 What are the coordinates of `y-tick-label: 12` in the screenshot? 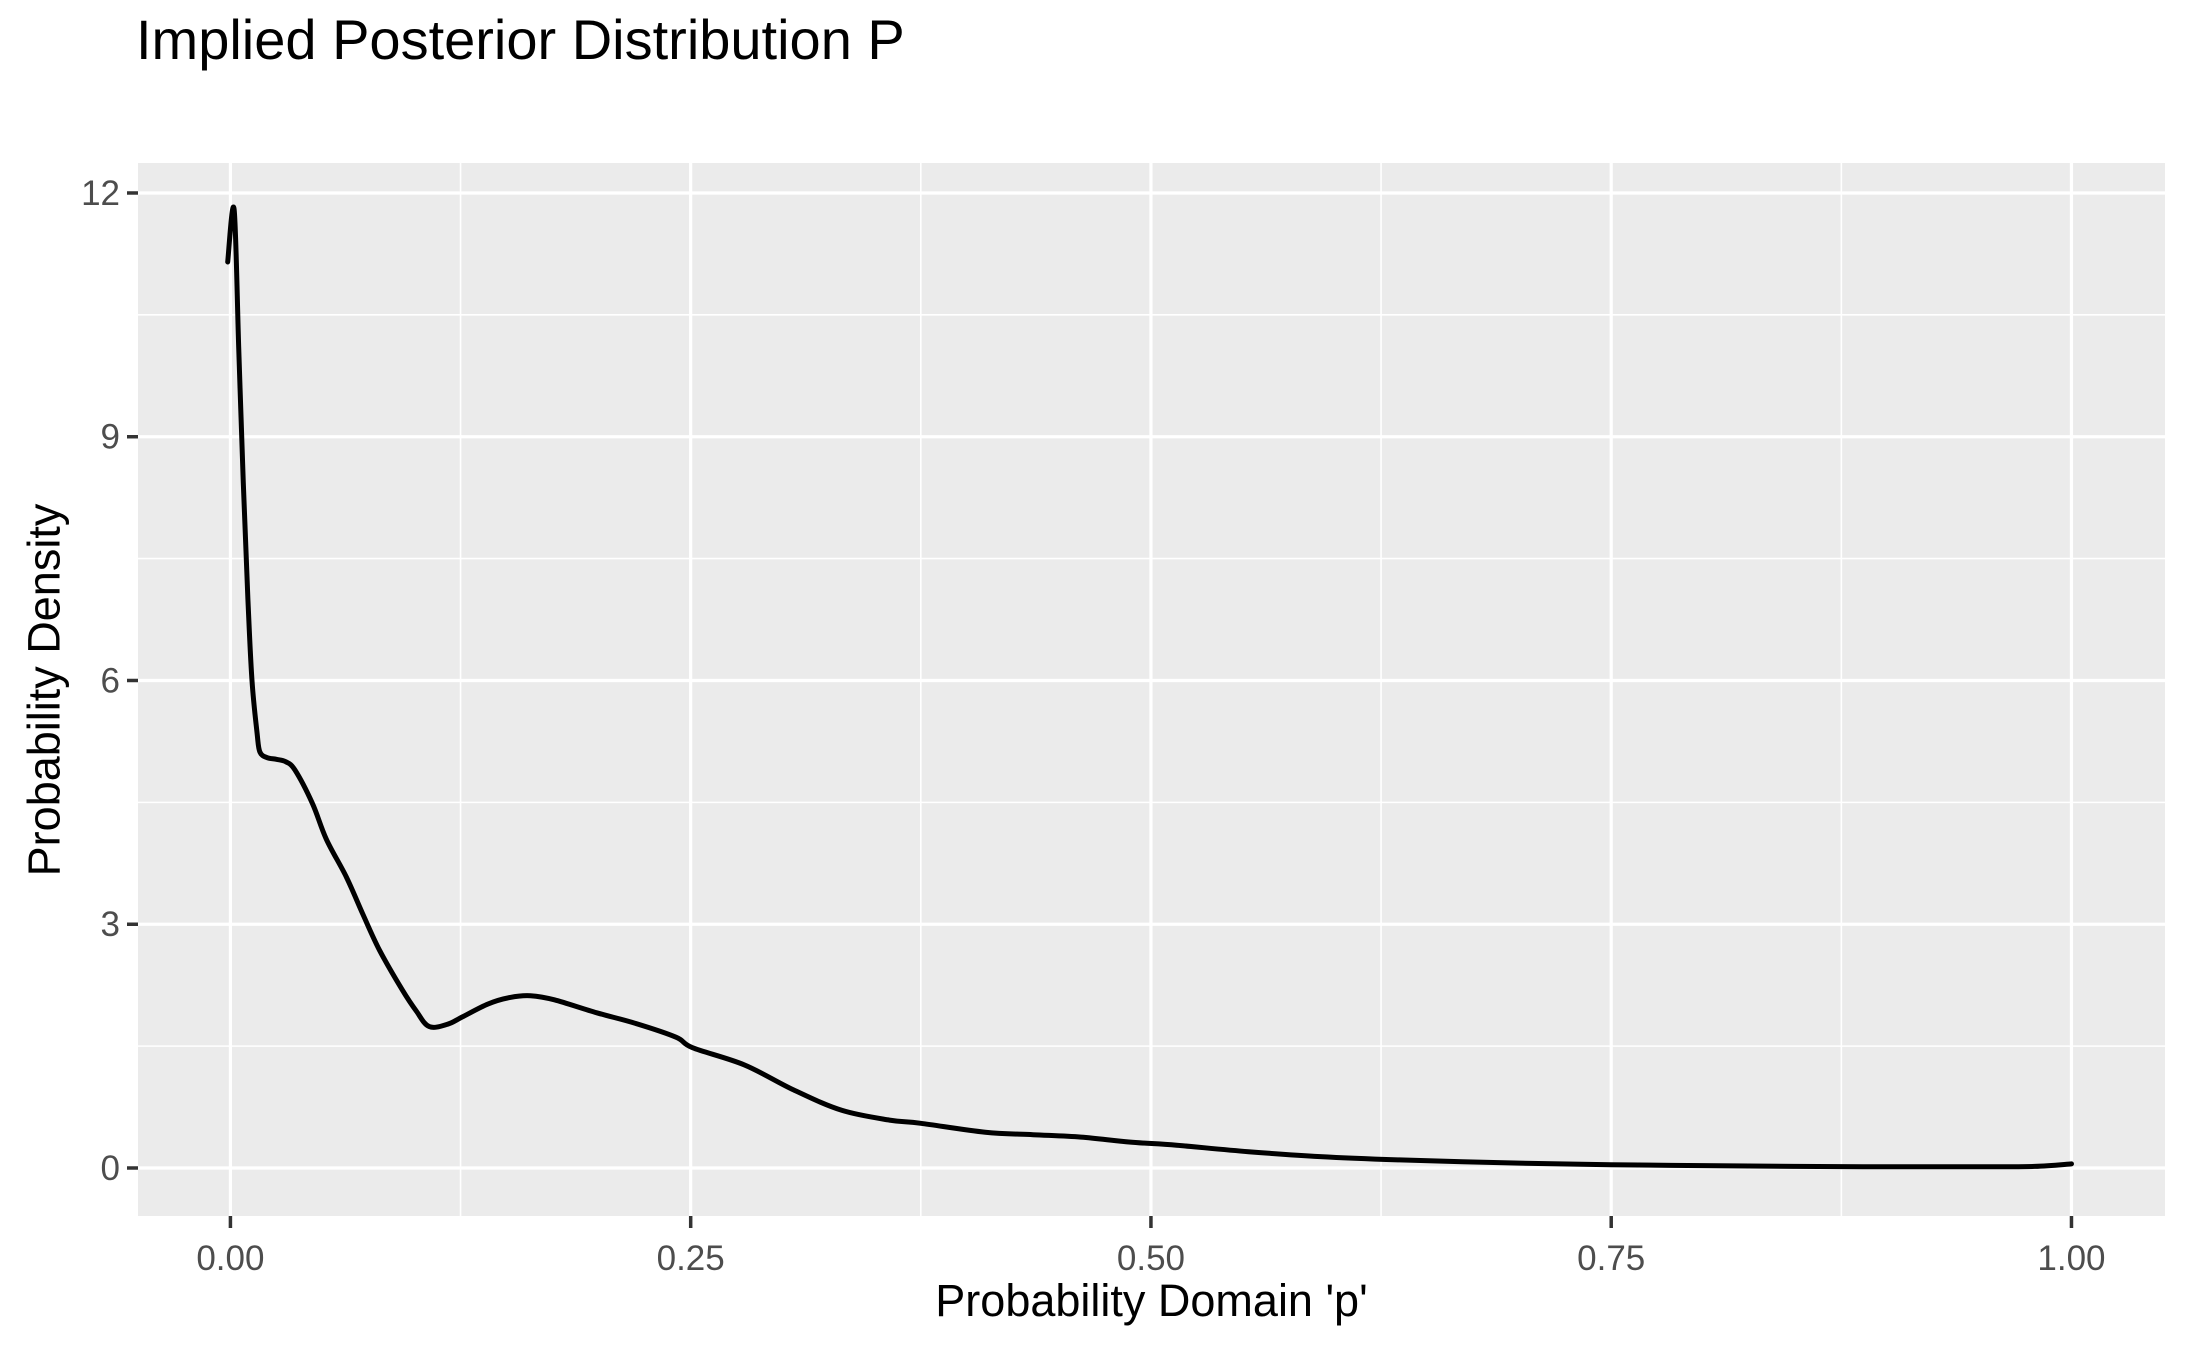 It's located at (100, 193).